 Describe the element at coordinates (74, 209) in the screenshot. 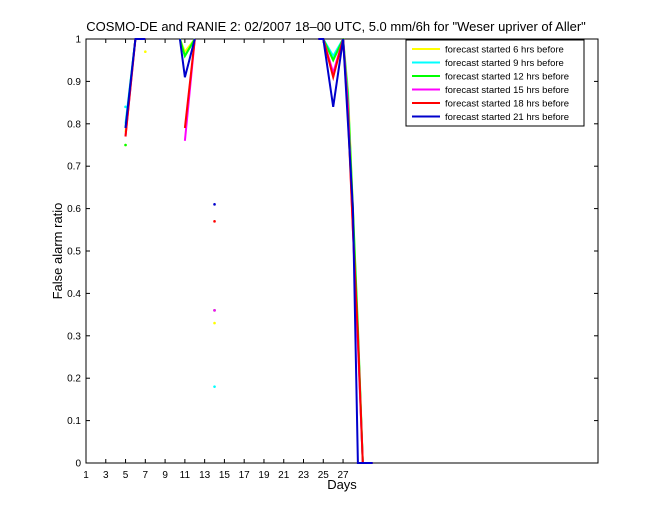

I see `y-tick-label: 0.6` at that location.